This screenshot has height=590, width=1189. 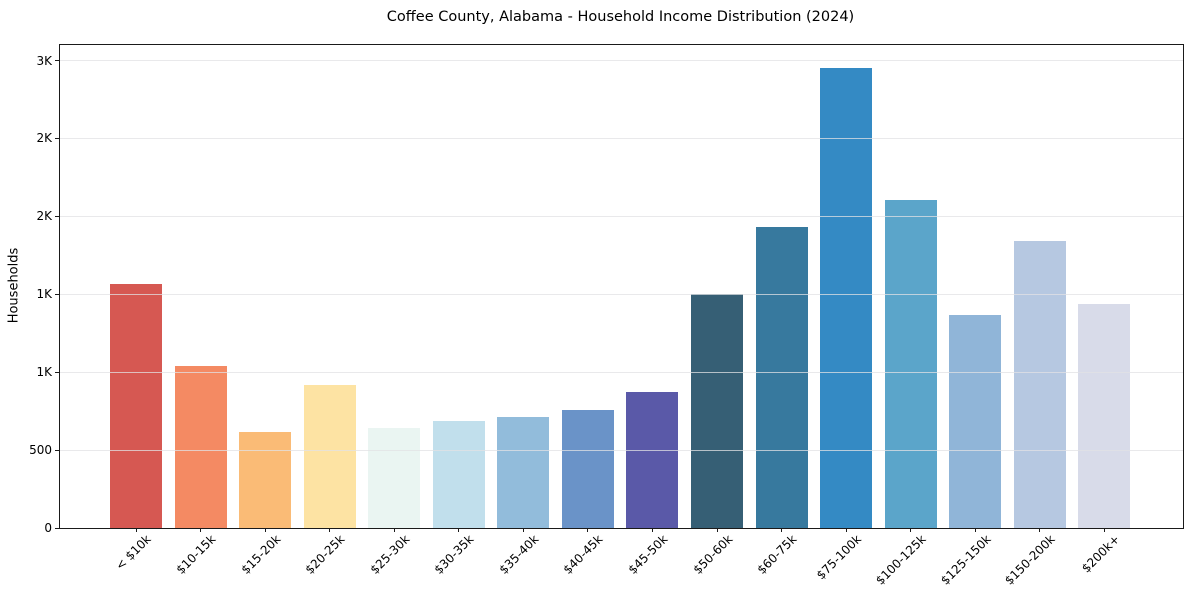 I want to click on x-tick-label: $100-125k, so click(x=900, y=560).